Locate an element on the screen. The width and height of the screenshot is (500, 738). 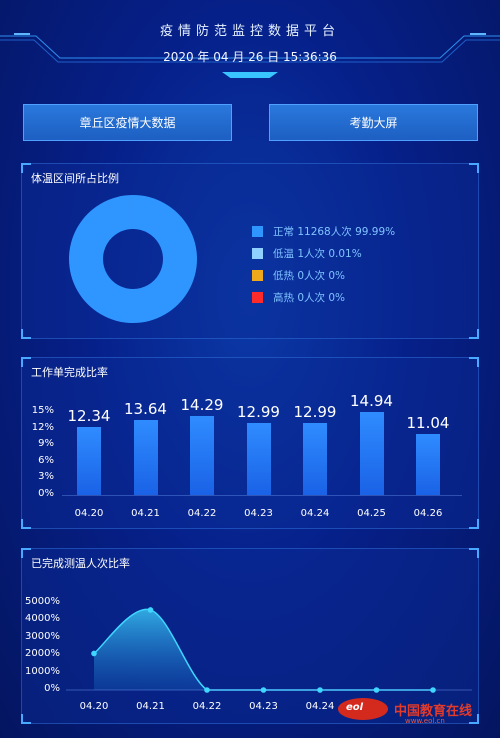
legend-label: 低温 1人次 0.01% is located at coordinates (317, 253).